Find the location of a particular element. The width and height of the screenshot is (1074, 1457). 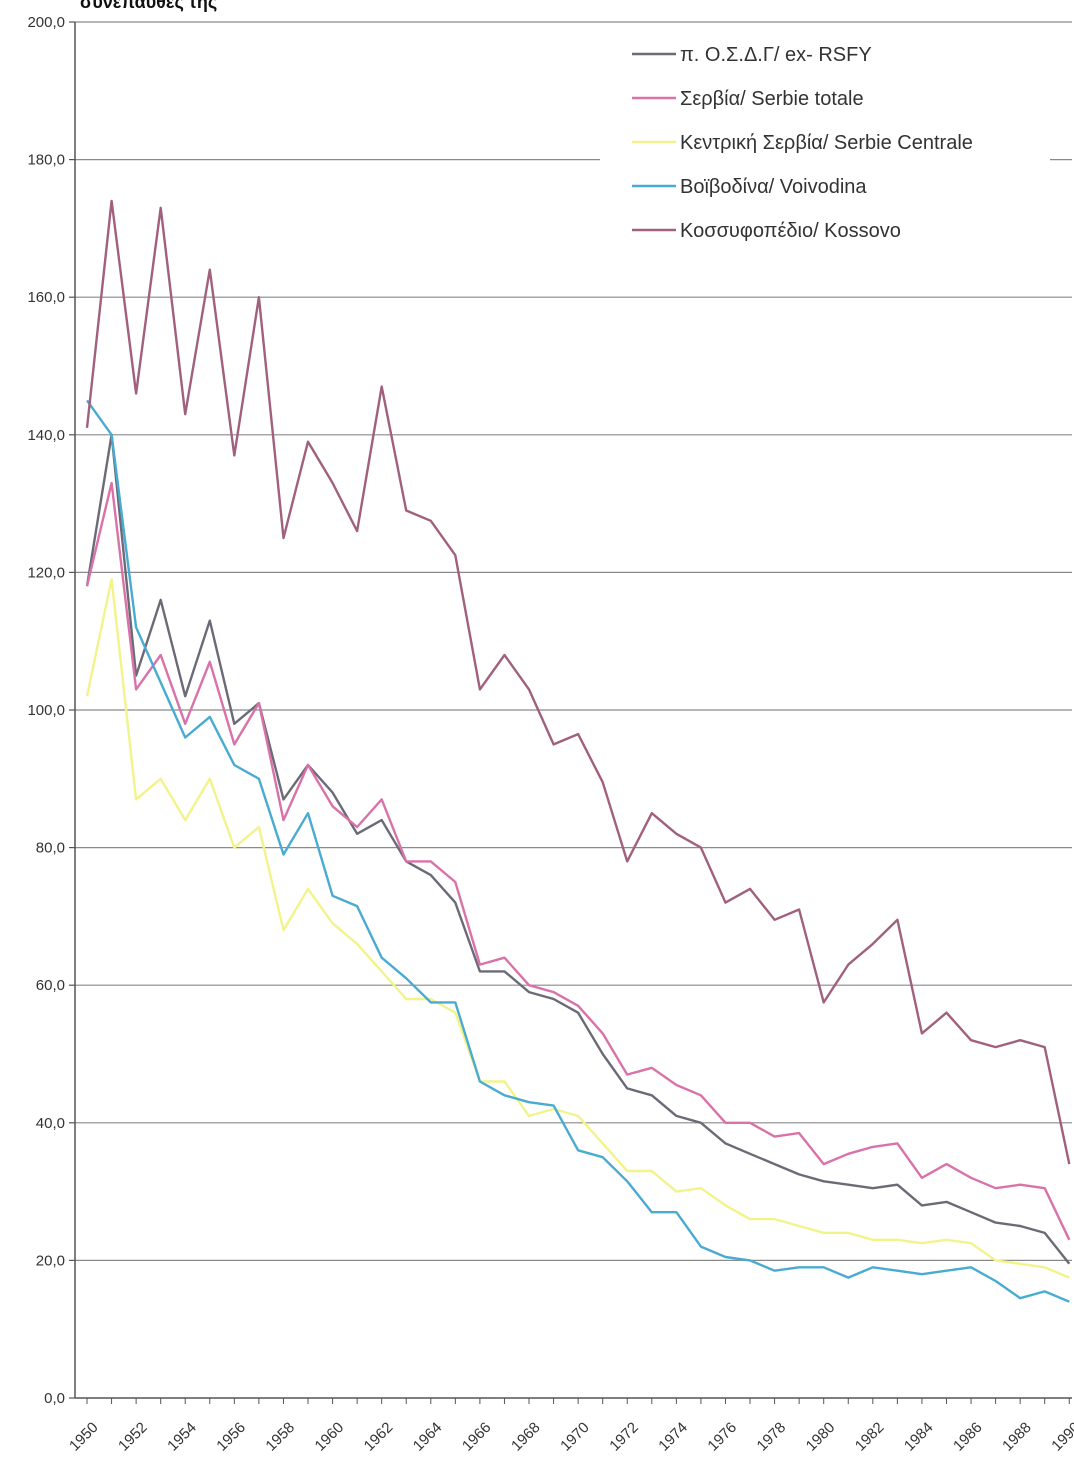

x-tick-label: 1968 is located at coordinates (526, 1437).